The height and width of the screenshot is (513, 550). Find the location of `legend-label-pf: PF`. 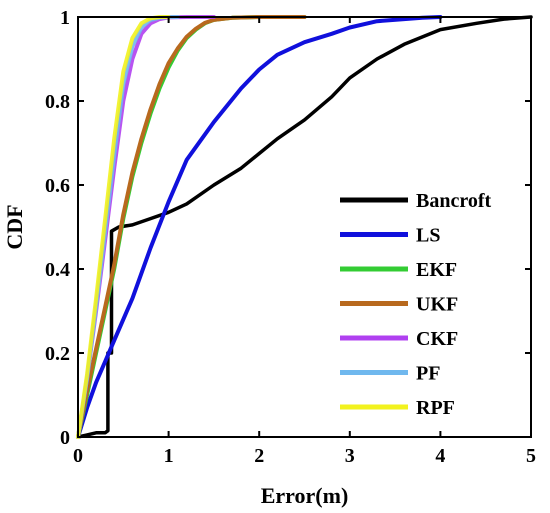

legend-label-pf: PF is located at coordinates (428, 374).